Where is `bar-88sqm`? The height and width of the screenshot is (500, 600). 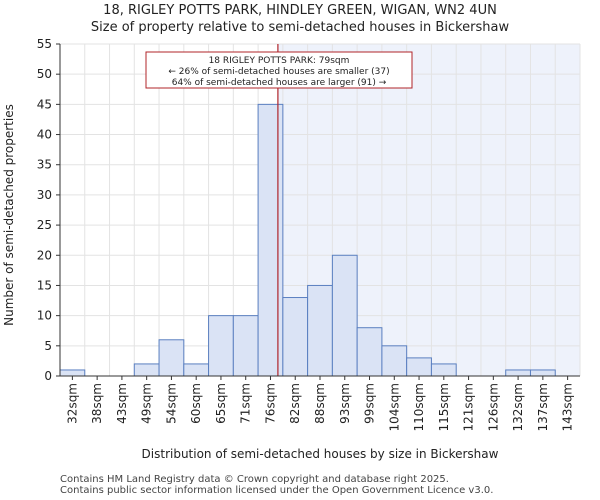 bar-88sqm is located at coordinates (320, 330).